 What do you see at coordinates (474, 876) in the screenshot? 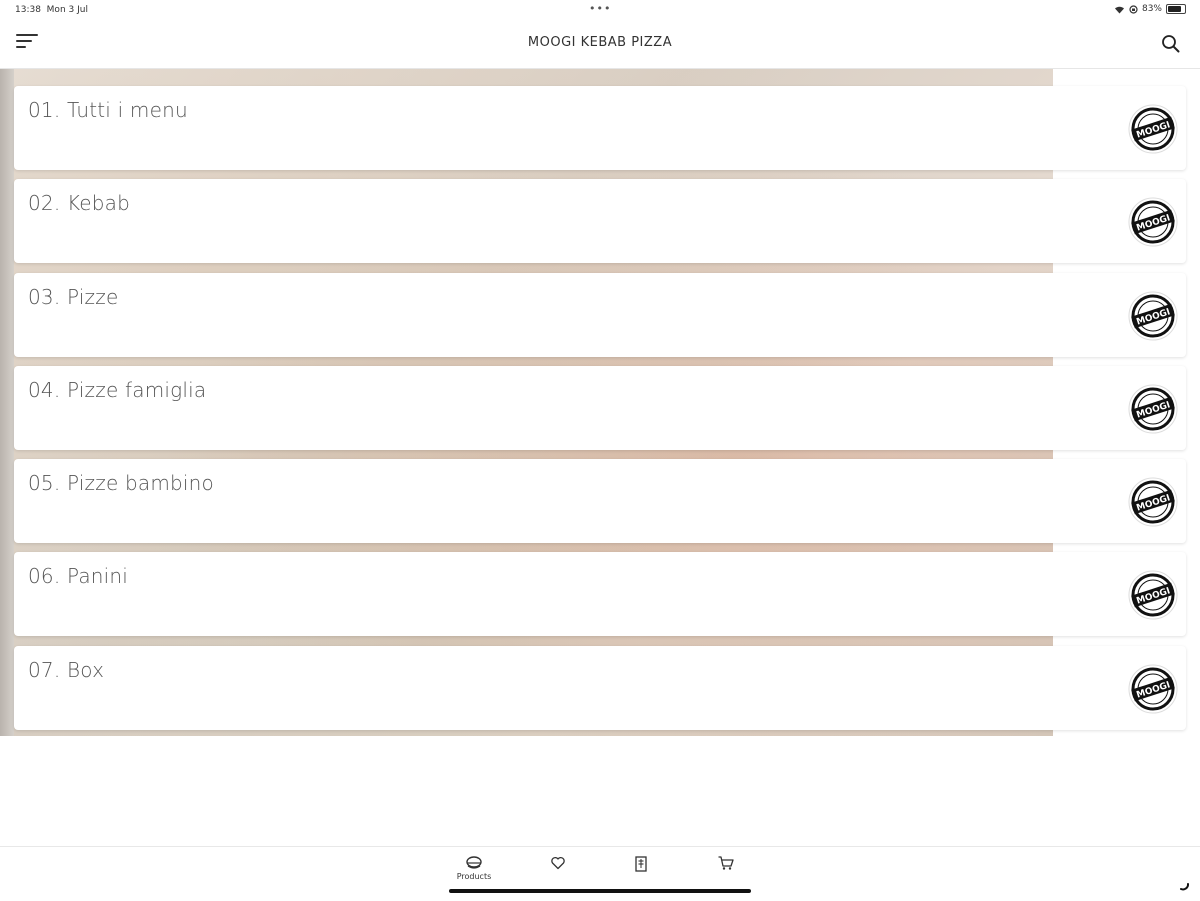
I see `tab-products-label: Products` at bounding box center [474, 876].